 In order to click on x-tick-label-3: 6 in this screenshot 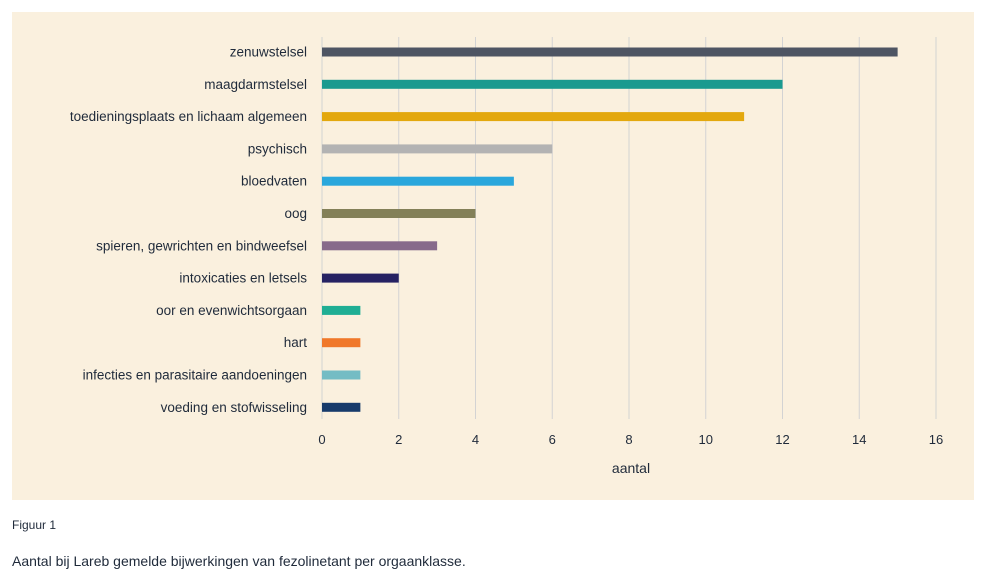, I will do `click(552, 439)`.